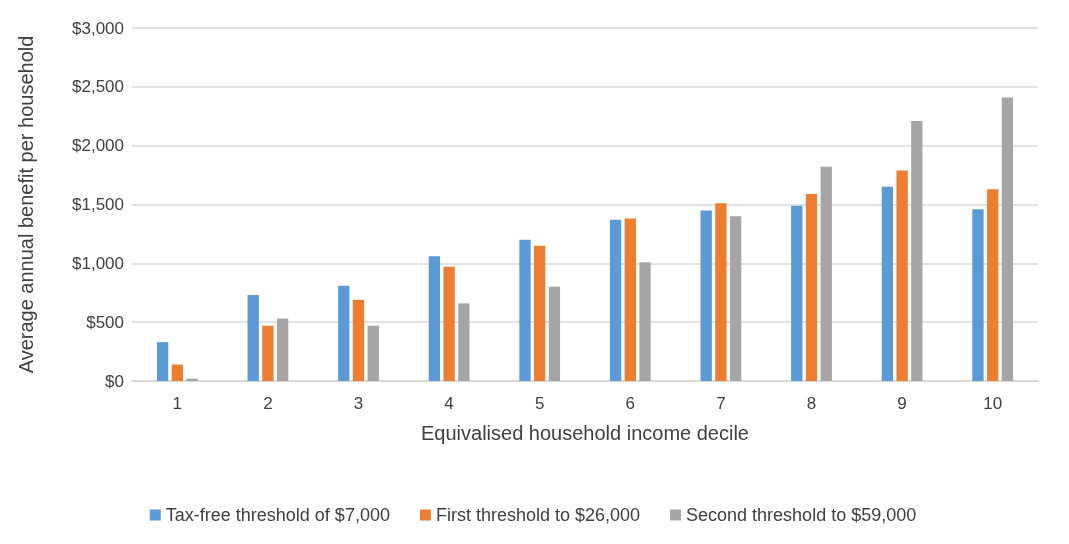  What do you see at coordinates (801, 515) in the screenshot?
I see `legend-label: Second threshold to $59,000` at bounding box center [801, 515].